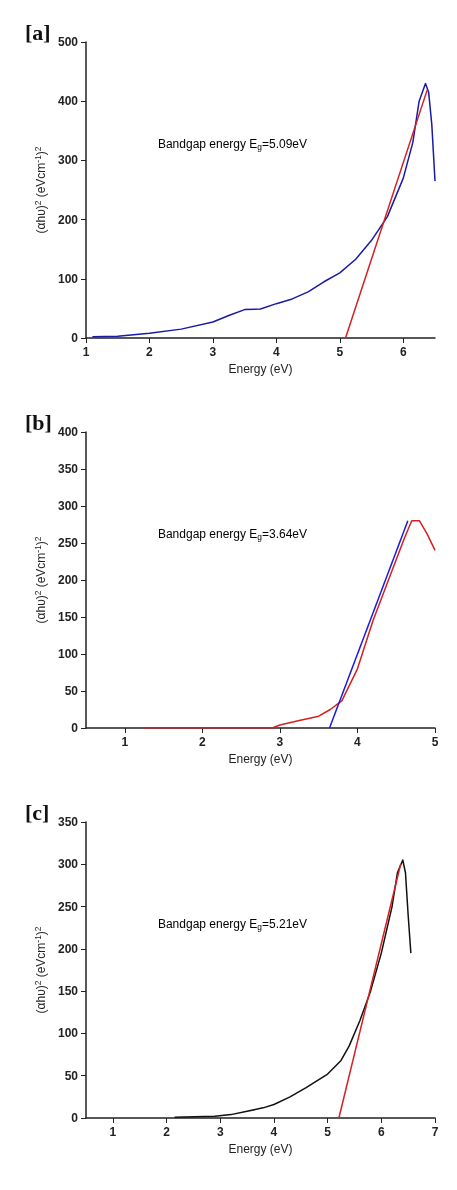 Image resolution: width=457 pixels, height=1190 pixels. What do you see at coordinates (289, 624) in the screenshot?
I see `line-series` at bounding box center [289, 624].